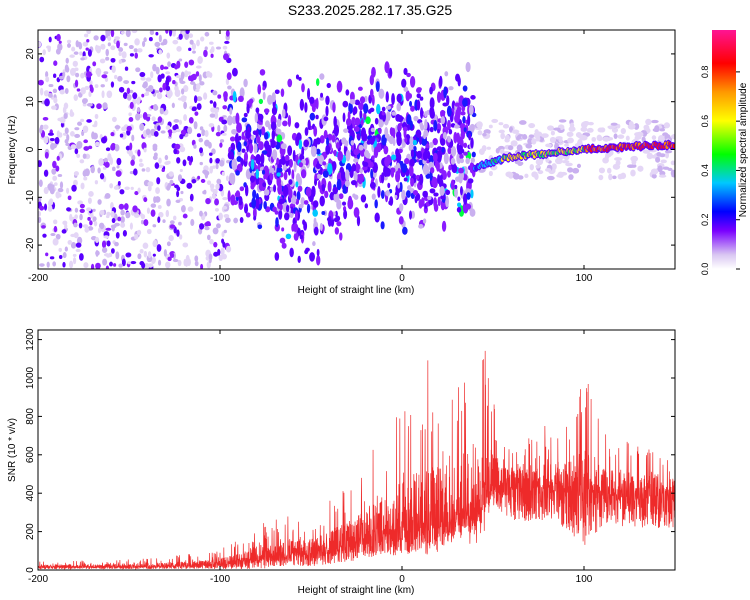  What do you see at coordinates (356, 290) in the screenshot?
I see `spectrogram-x-label: Height of straight line (km)` at bounding box center [356, 290].